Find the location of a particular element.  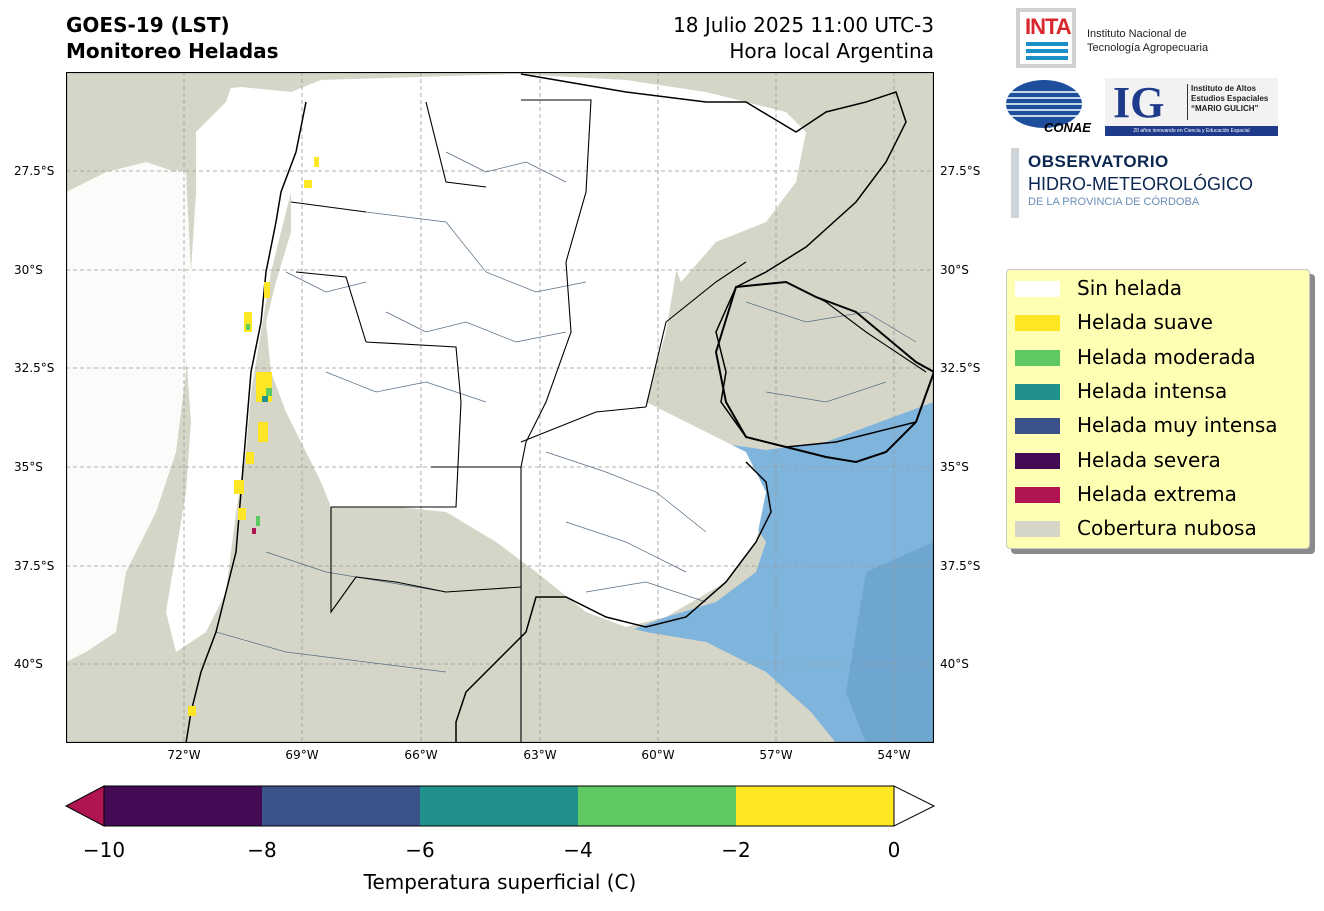

lat-tick-left: 40°S is located at coordinates (28, 664).